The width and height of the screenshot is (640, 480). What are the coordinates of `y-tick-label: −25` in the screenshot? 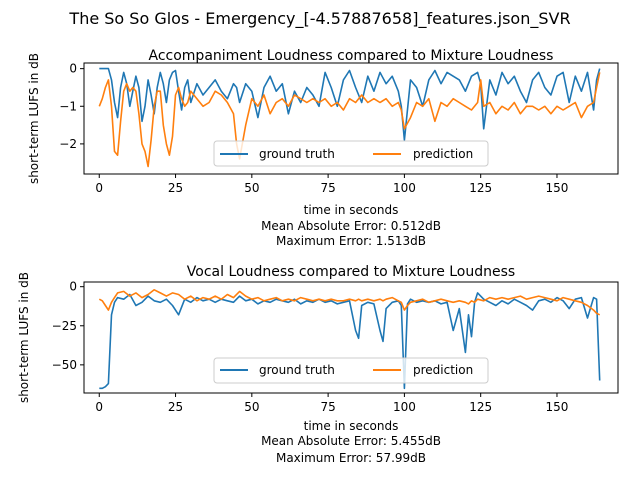 It's located at (64, 326).